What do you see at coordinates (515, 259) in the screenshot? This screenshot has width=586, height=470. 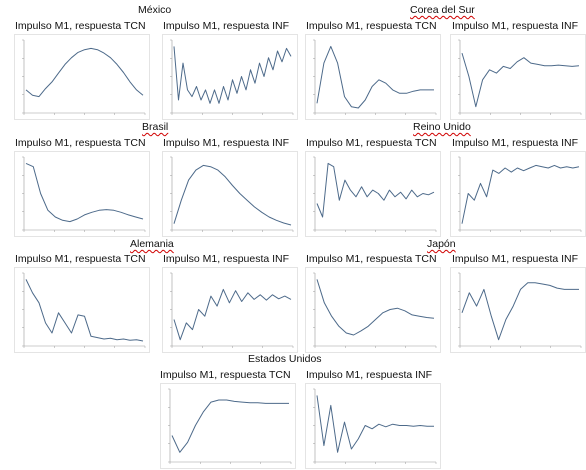 I see `panel-title-japon-inf: Impulso M1, respuesta INF` at bounding box center [515, 259].